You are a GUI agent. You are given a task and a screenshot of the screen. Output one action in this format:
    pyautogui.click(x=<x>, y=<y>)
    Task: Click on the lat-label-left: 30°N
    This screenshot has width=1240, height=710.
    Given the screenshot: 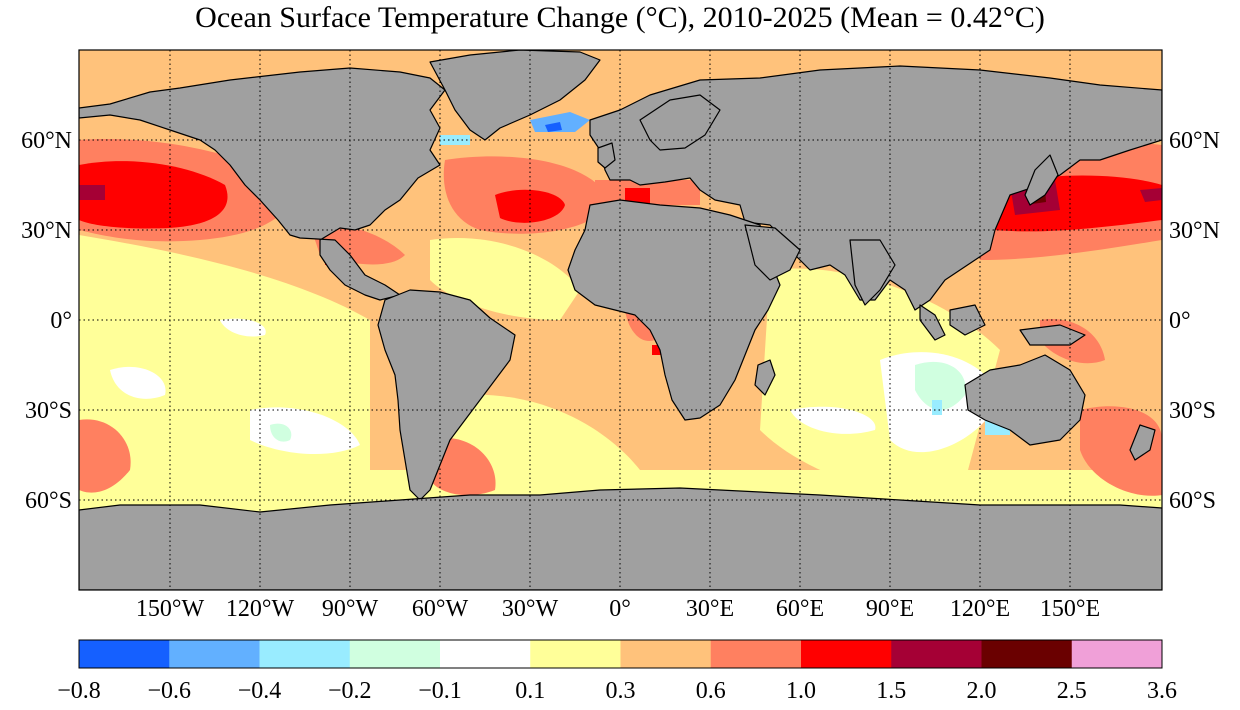 What is the action you would take?
    pyautogui.click(x=46, y=231)
    